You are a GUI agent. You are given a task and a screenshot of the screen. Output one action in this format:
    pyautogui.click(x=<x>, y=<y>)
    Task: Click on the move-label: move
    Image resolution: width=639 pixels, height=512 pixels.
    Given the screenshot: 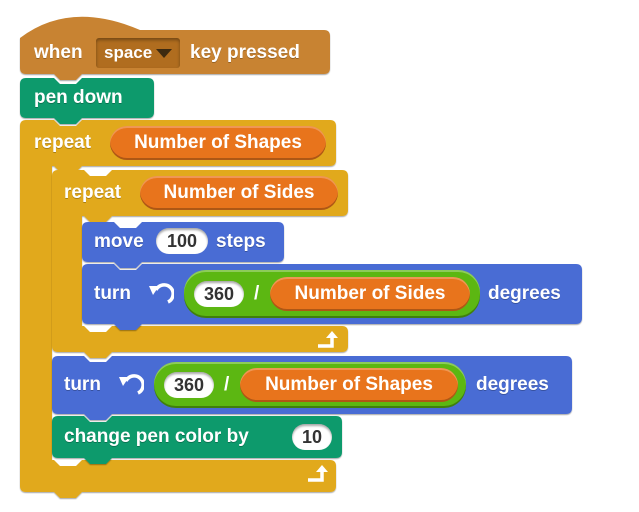 What is the action you would take?
    pyautogui.click(x=119, y=241)
    